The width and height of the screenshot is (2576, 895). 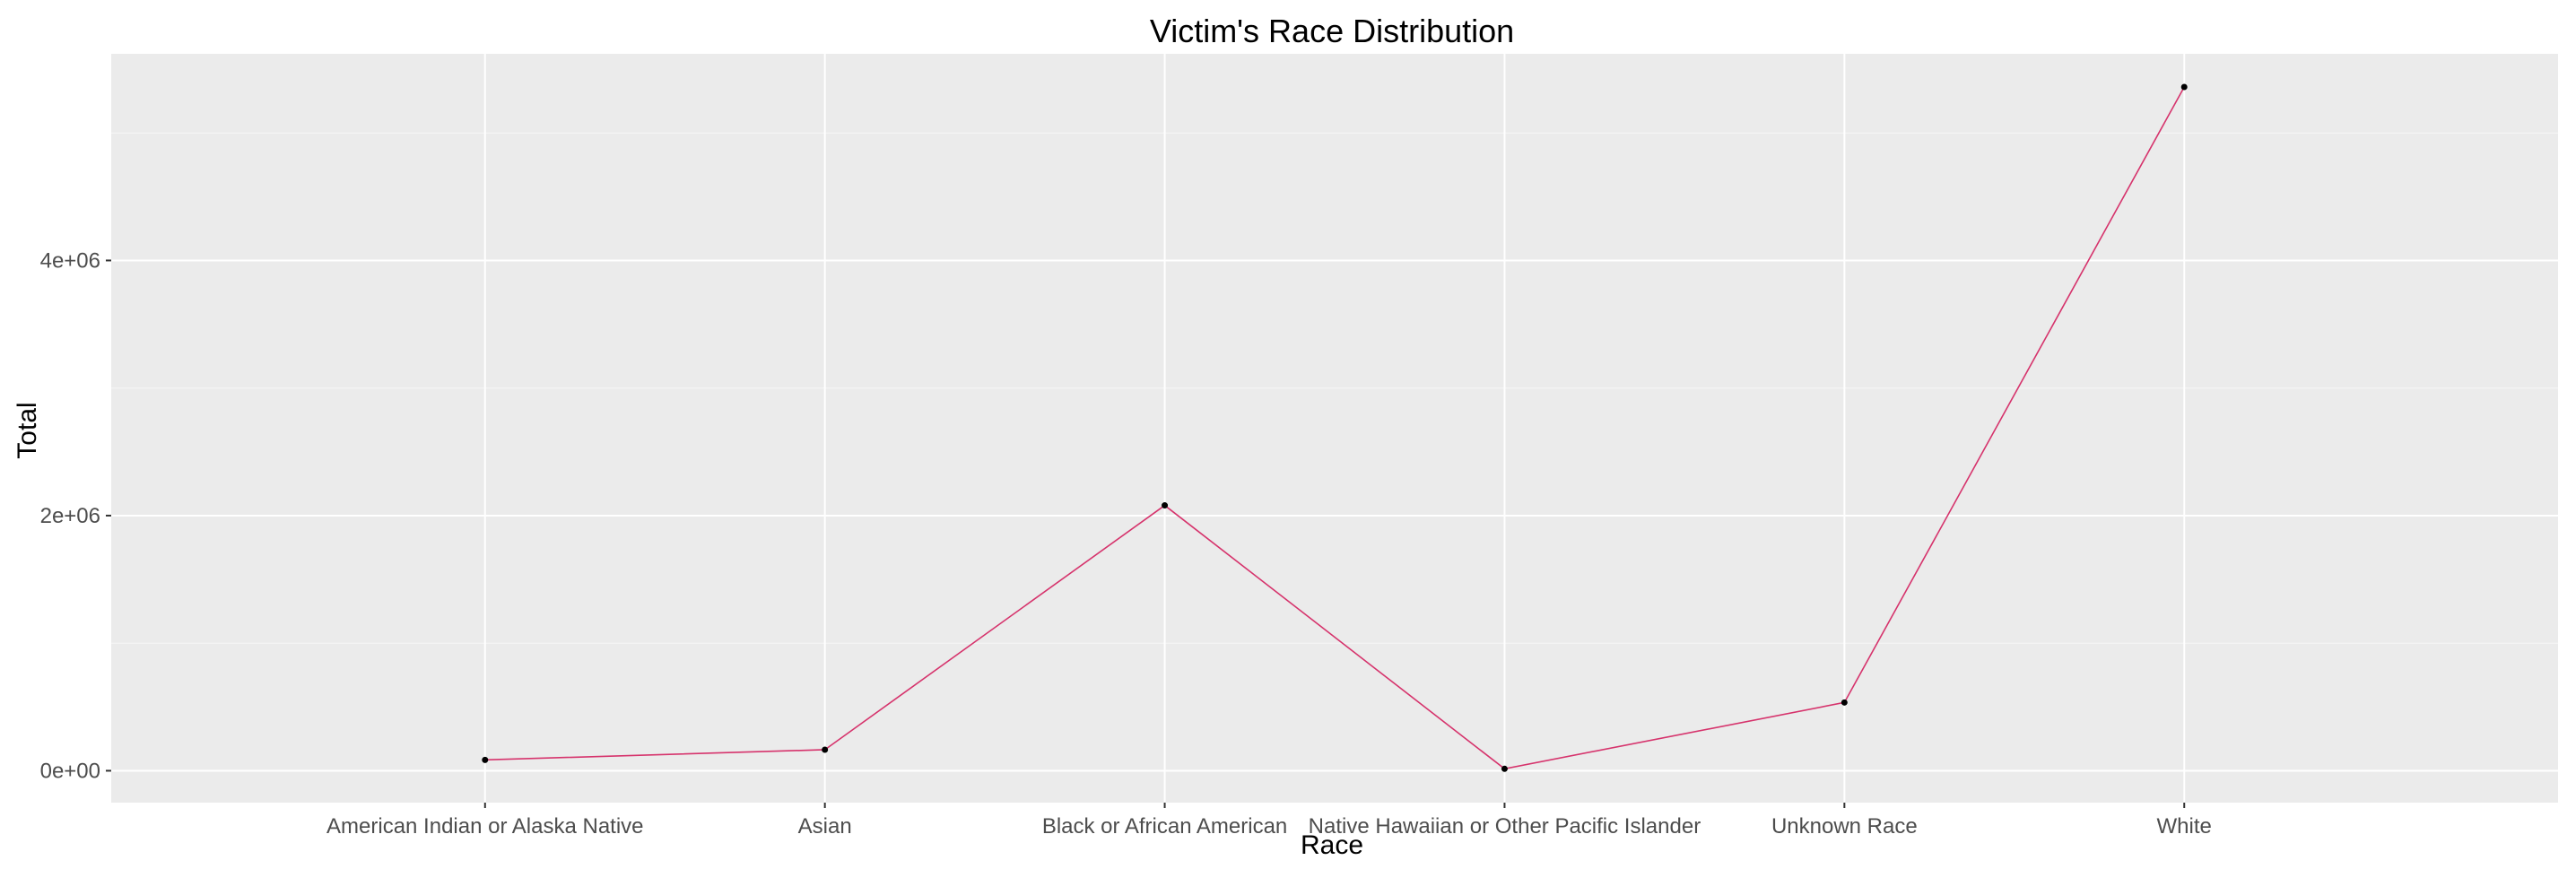 I want to click on y-axis-title: Total, so click(x=27, y=430).